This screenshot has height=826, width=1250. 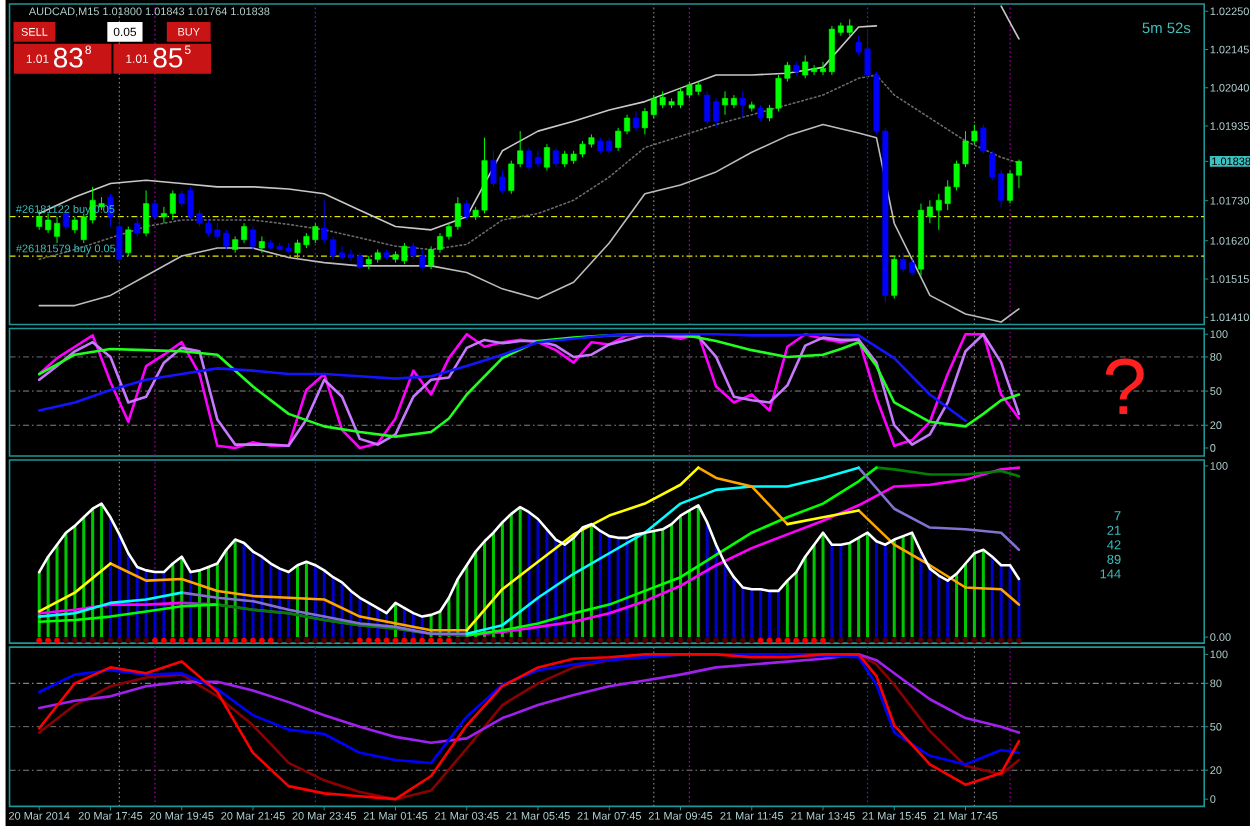 What do you see at coordinates (168, 57) in the screenshot?
I see `annotation: 85` at bounding box center [168, 57].